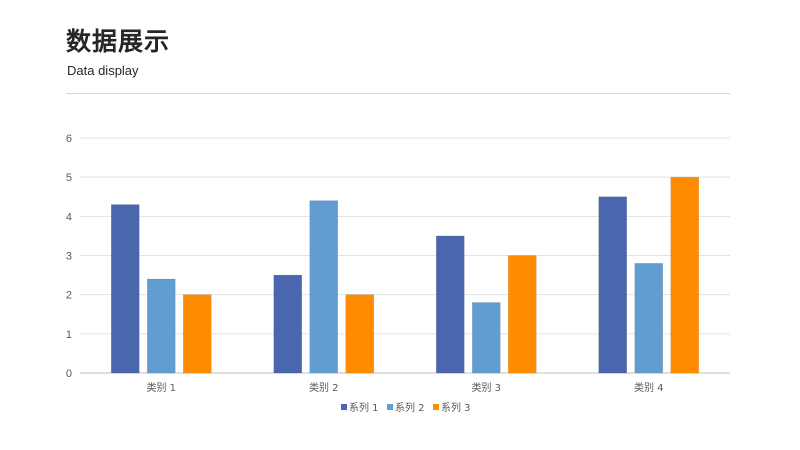 Image resolution: width=800 pixels, height=450 pixels. I want to click on chart-legend: 系列 1 系列 2 系列 3, so click(406, 407).